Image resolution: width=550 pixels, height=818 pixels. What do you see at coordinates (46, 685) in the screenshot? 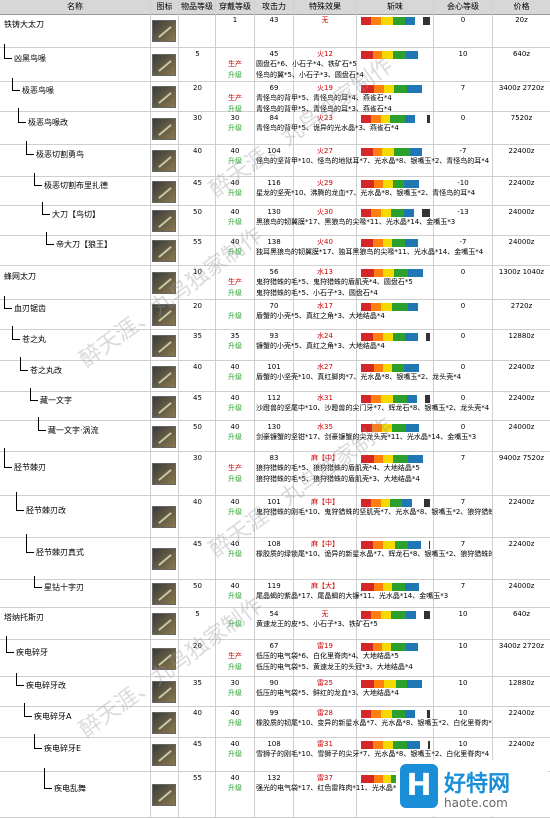
I see `weapon-name: 疾电碎牙改` at bounding box center [46, 685].